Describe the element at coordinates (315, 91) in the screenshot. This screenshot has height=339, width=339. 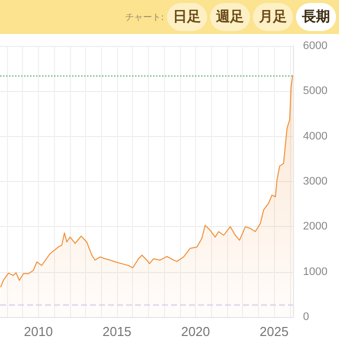
I see `y-tick-label: 5000` at that location.